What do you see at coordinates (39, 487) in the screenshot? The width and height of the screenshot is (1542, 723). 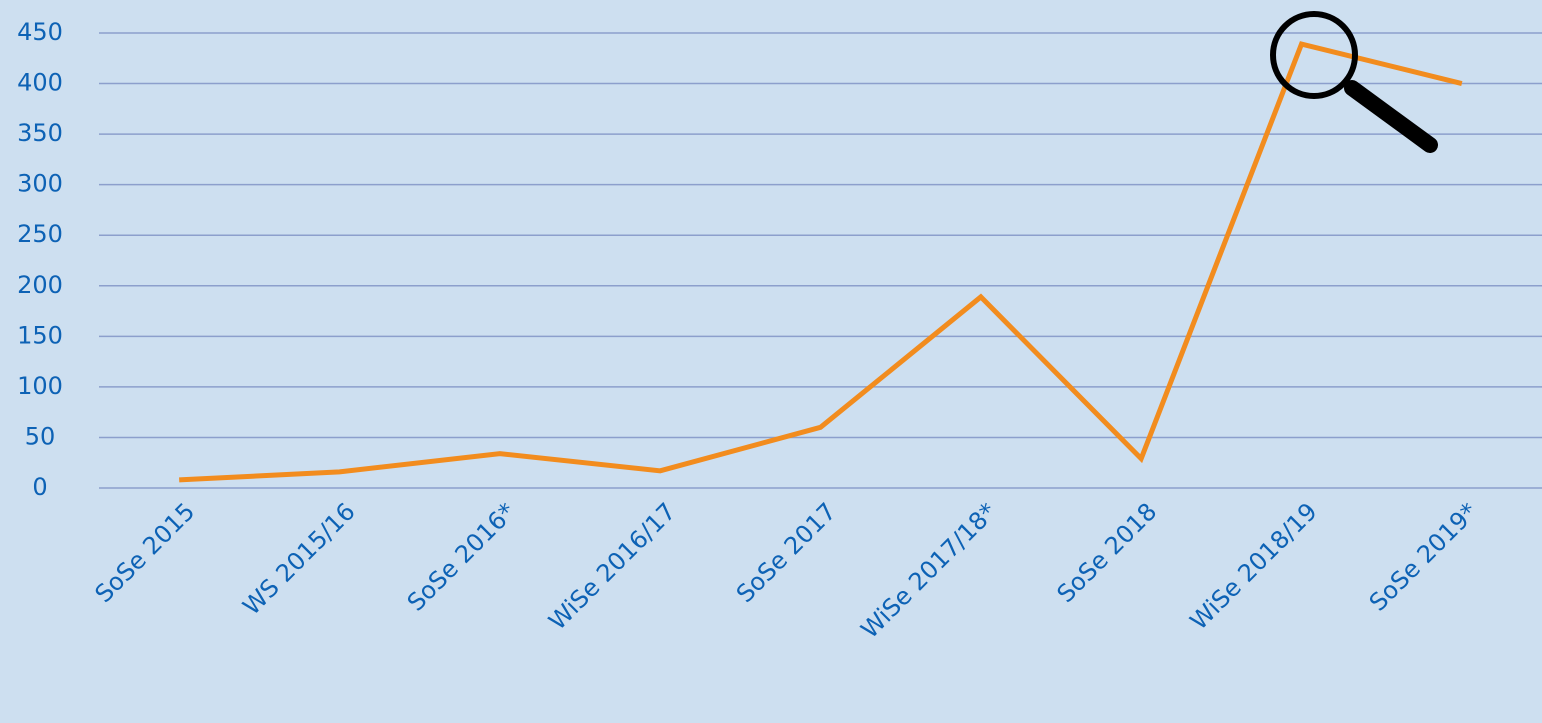 I see `y-tick-label: 0` at bounding box center [39, 487].